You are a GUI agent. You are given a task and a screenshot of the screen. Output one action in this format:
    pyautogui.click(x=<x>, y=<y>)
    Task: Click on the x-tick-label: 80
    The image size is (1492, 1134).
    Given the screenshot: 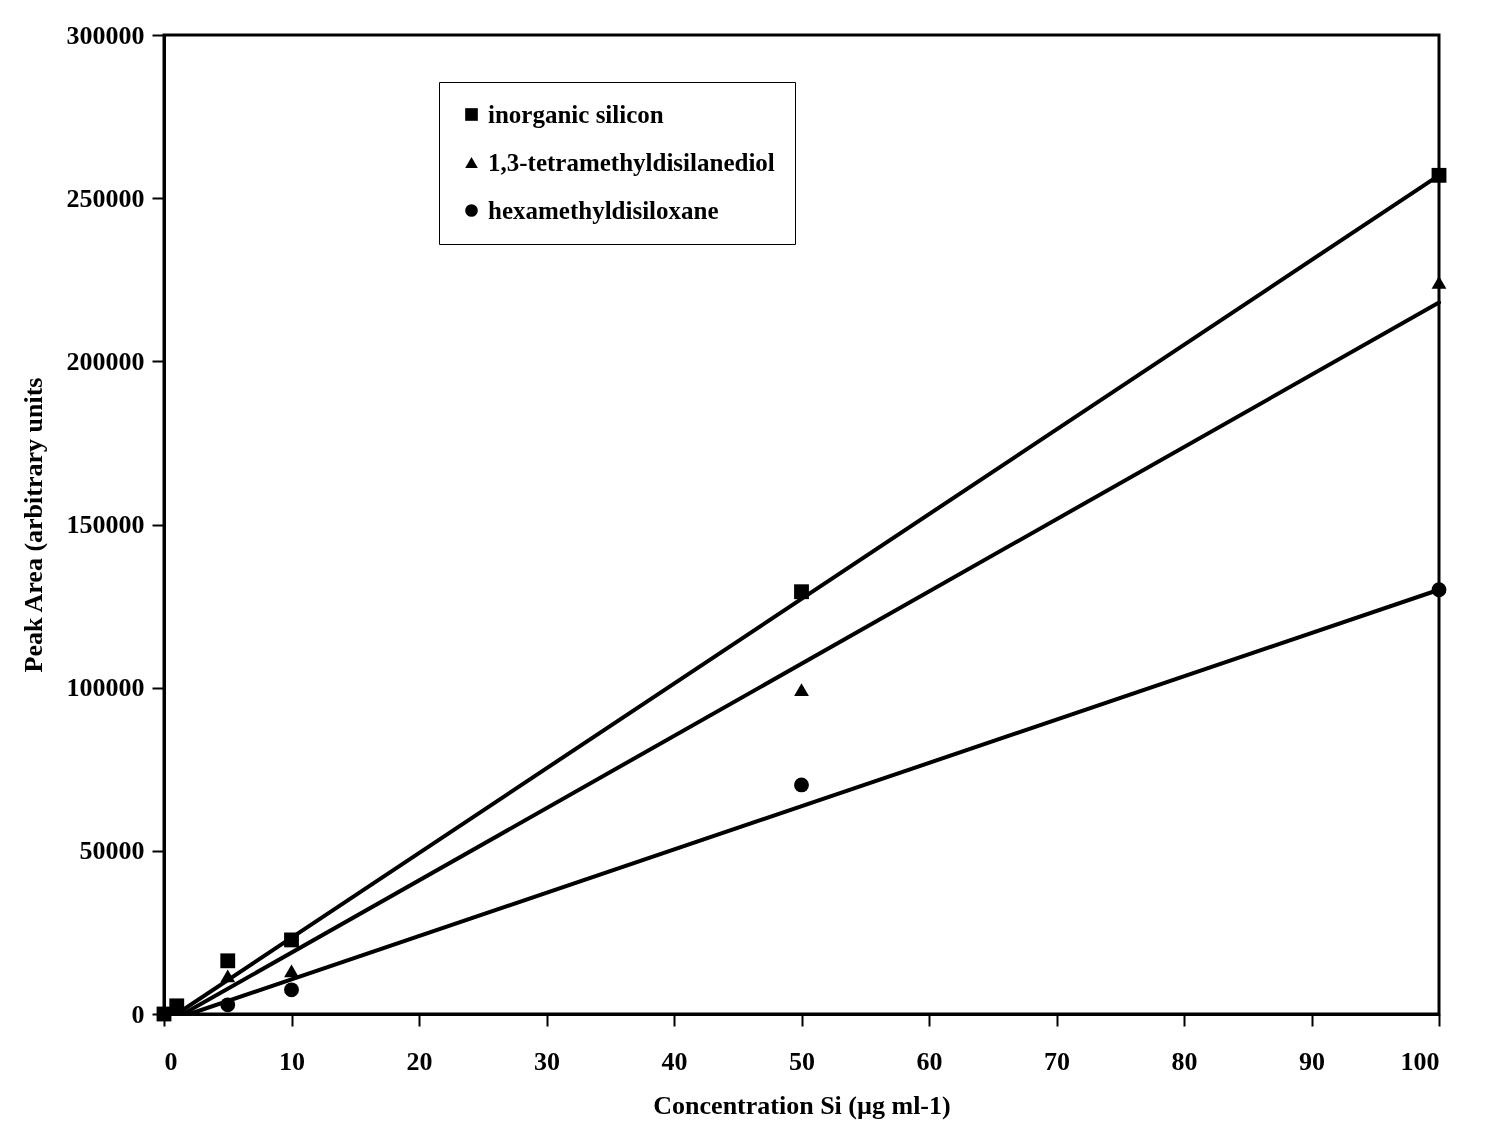 What is the action you would take?
    pyautogui.click(x=1184, y=1061)
    